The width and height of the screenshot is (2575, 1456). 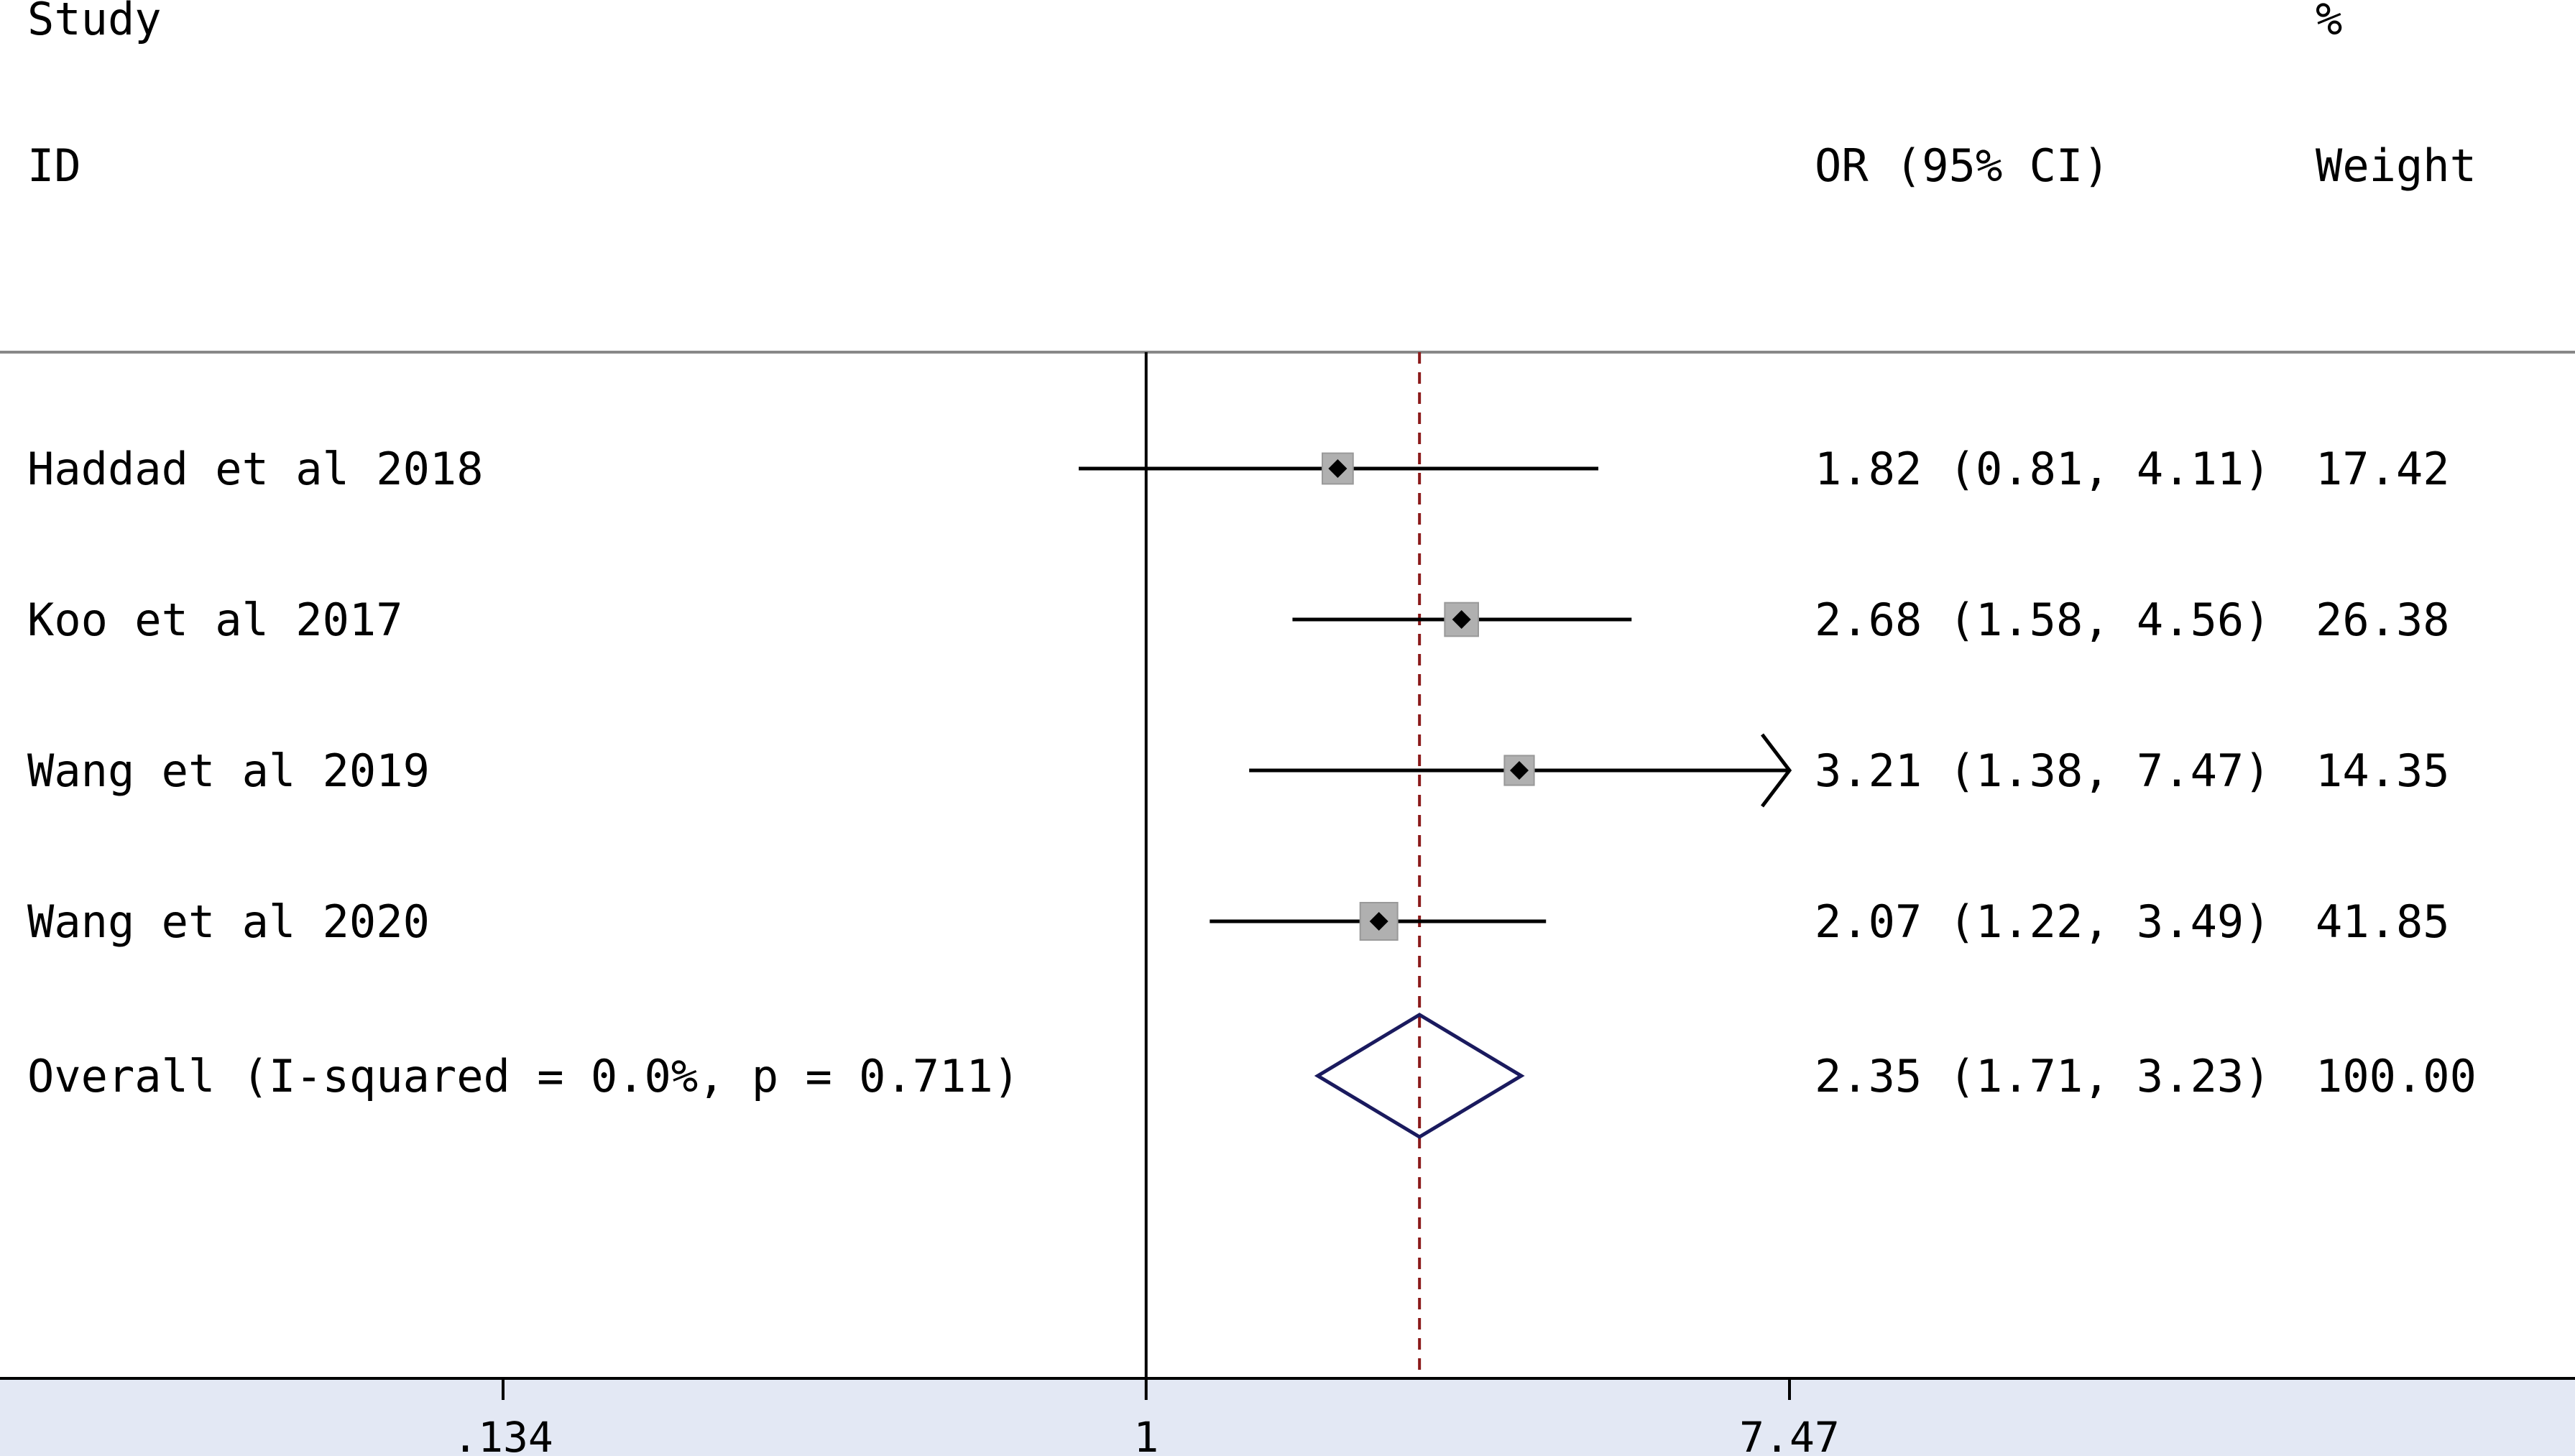 What do you see at coordinates (228, 771) in the screenshot?
I see `study-label: Wang et al 2019` at bounding box center [228, 771].